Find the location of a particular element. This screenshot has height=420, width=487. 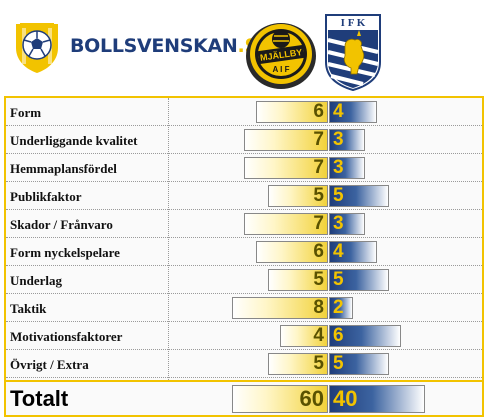

away-rating-bar: 2 is located at coordinates (341, 308).